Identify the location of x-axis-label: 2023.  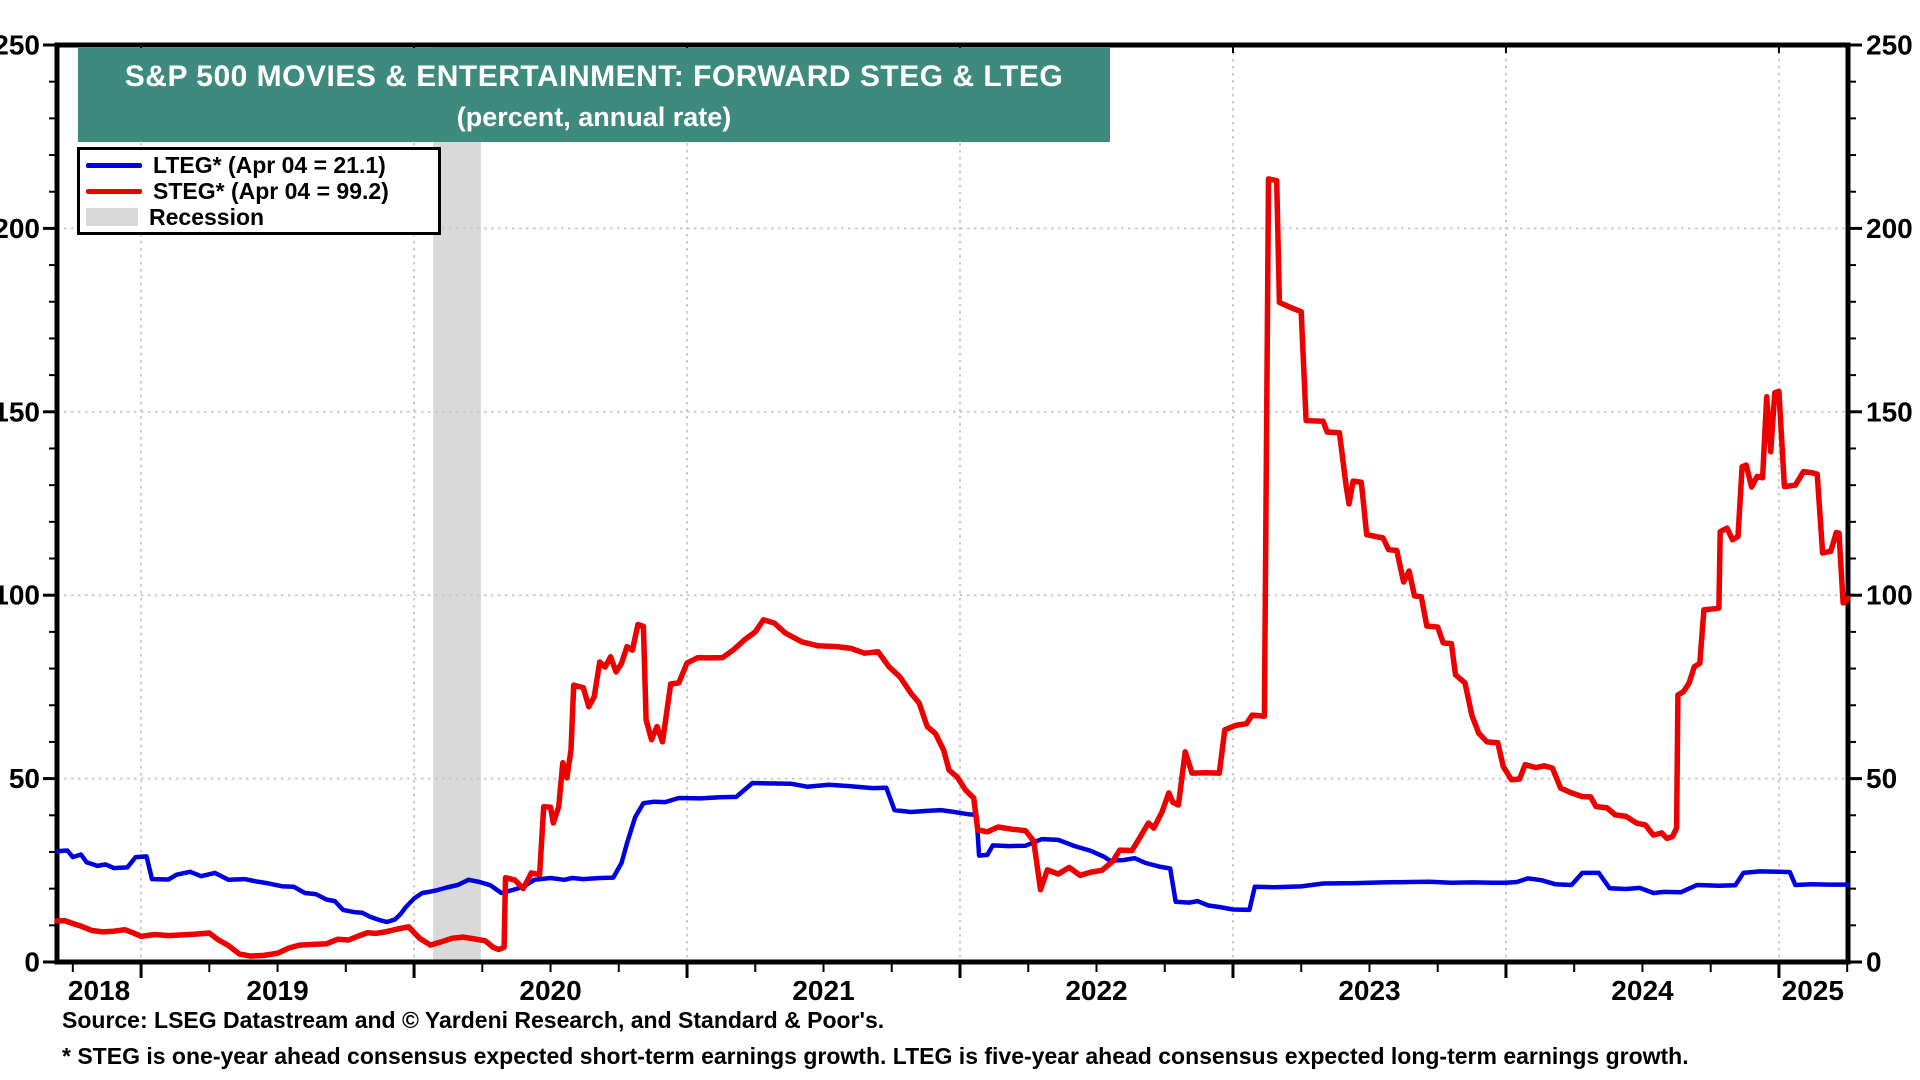
(1369, 990).